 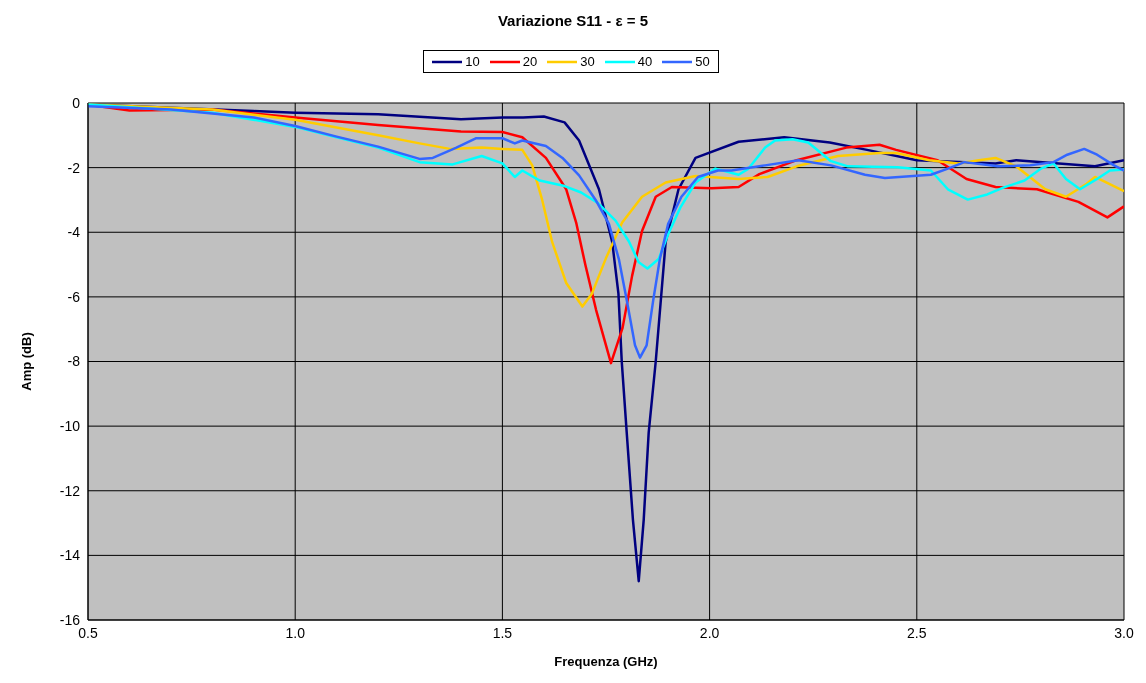 I want to click on legend-label: 20, so click(x=529, y=61).